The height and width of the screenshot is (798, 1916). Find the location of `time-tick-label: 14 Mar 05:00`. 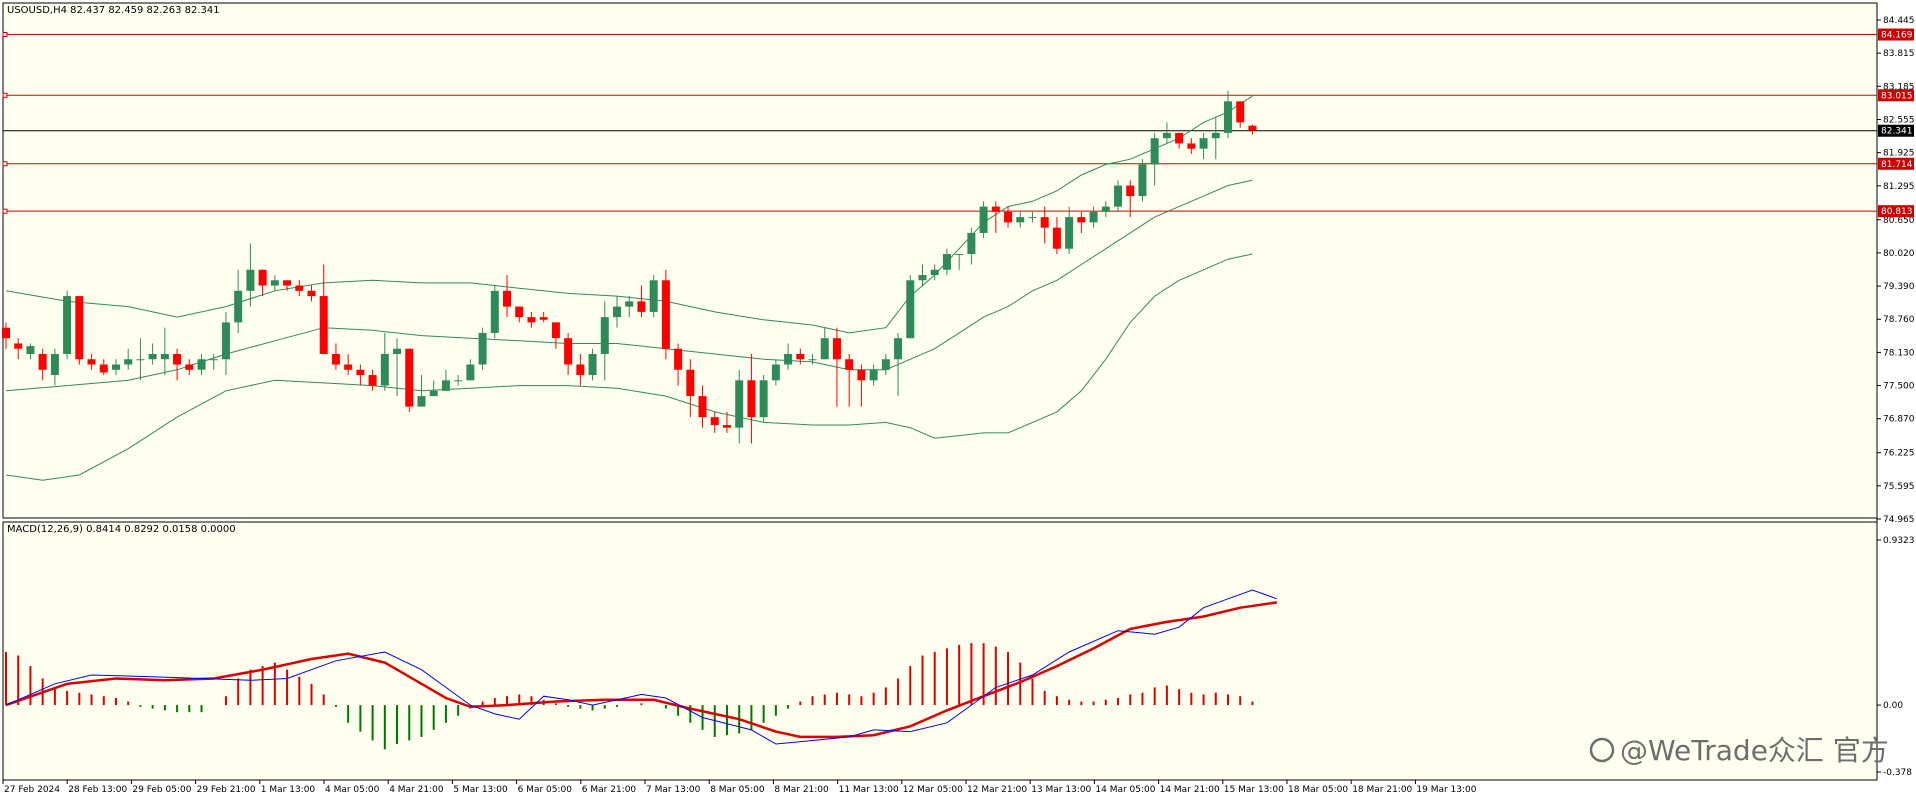

time-tick-label: 14 Mar 05:00 is located at coordinates (1125, 790).